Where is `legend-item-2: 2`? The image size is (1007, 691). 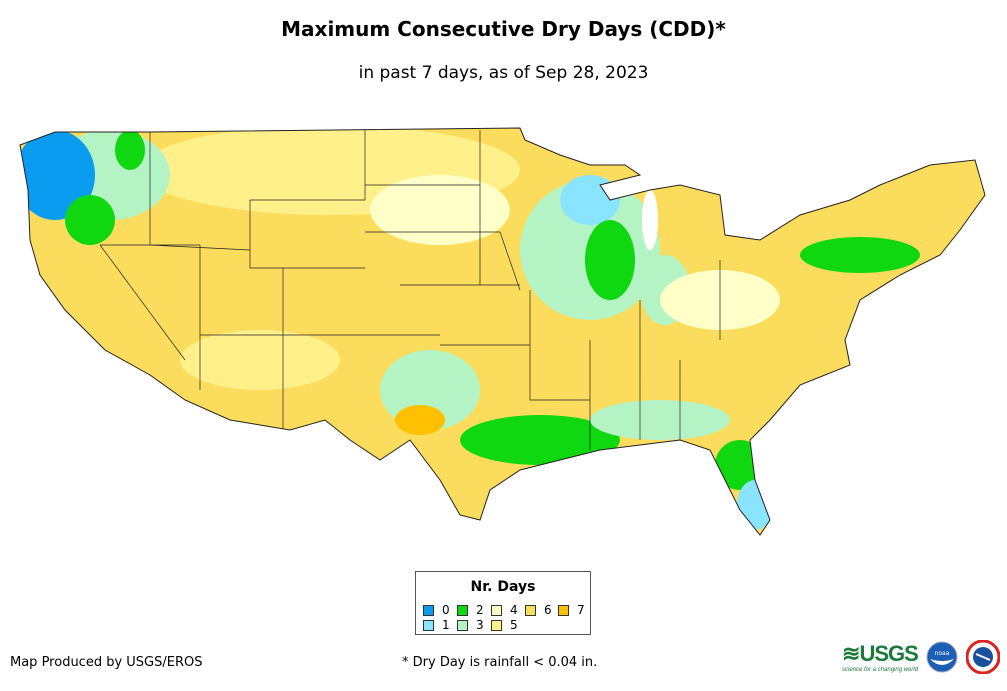 legend-item-2: 2 is located at coordinates (470, 610).